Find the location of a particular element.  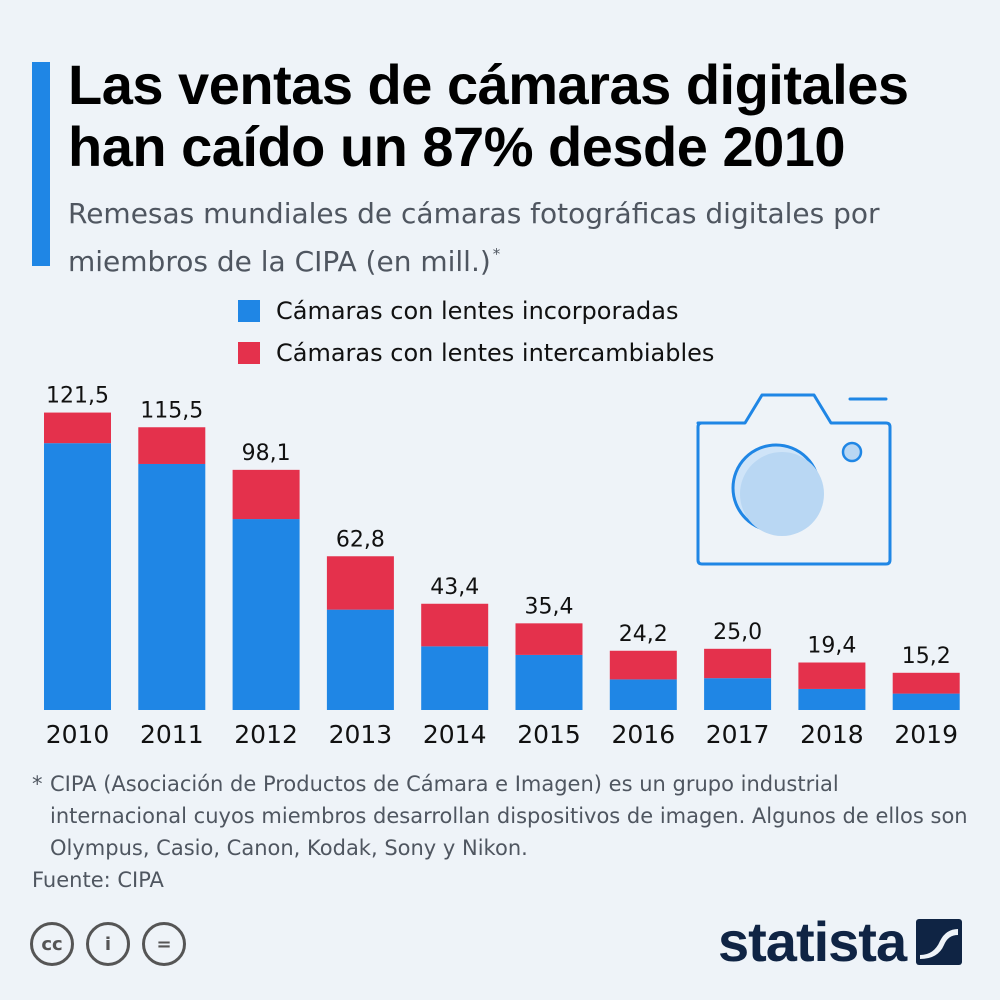

data-label-2012: 98,1 is located at coordinates (266, 453).